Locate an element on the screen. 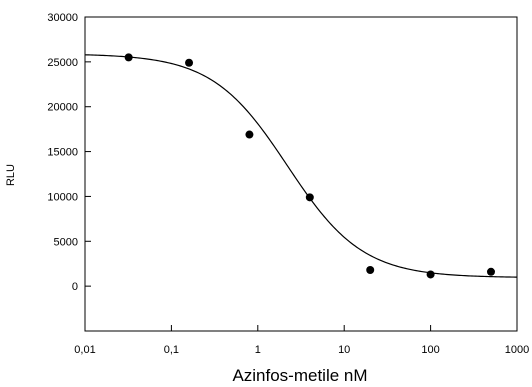 Image resolution: width=532 pixels, height=387 pixels. y-tick-label: 20000 is located at coordinates (62, 108).